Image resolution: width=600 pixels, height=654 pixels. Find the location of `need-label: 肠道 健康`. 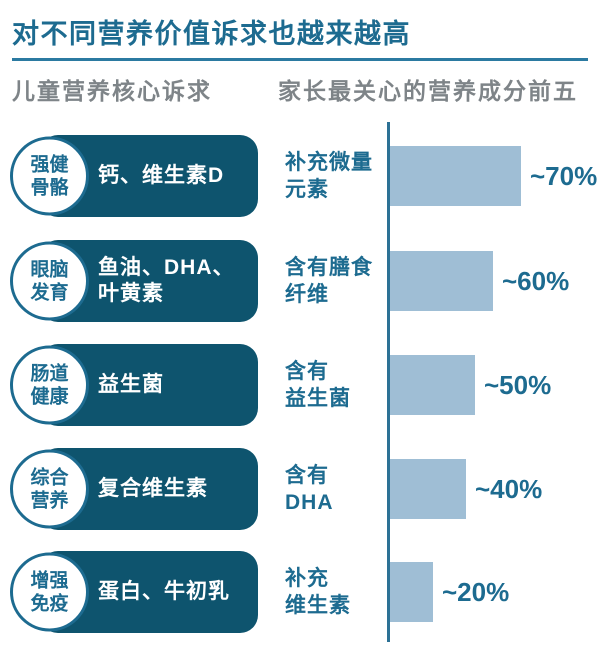

need-label: 肠道 健康 is located at coordinates (49, 385).